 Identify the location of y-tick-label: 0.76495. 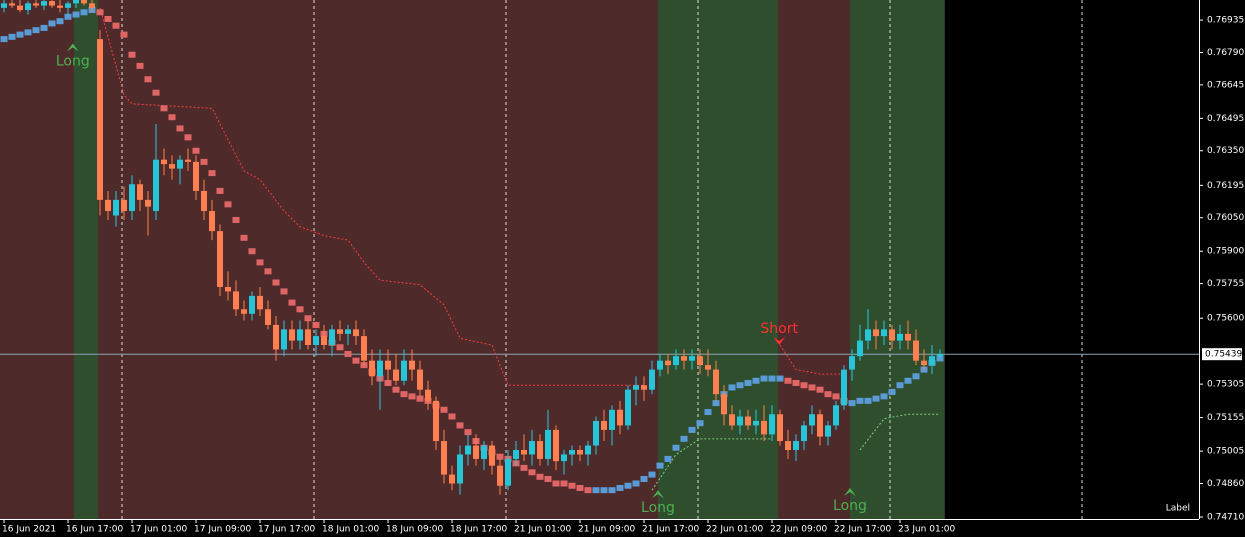
(1225, 119).